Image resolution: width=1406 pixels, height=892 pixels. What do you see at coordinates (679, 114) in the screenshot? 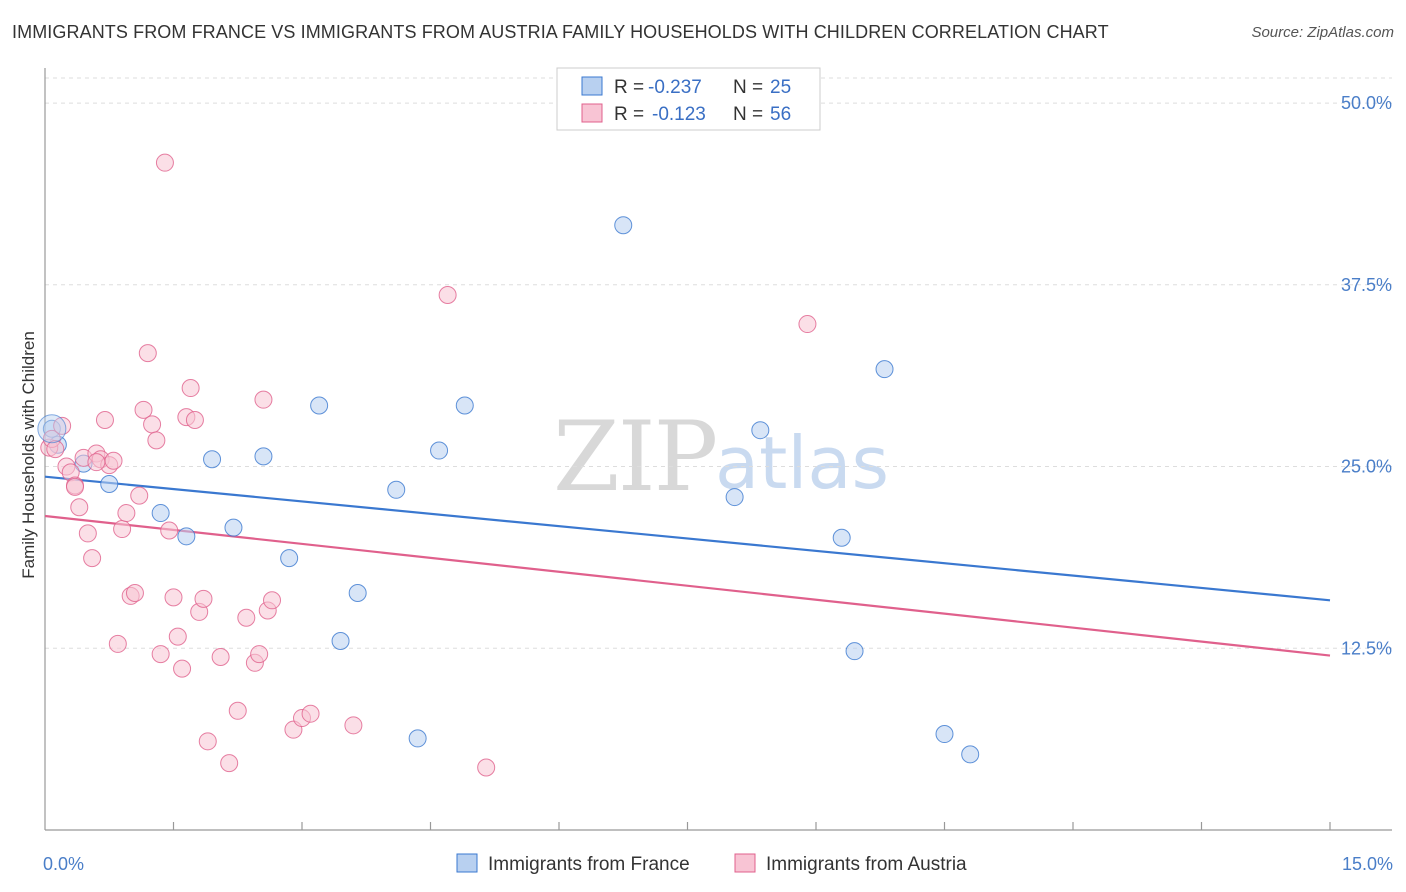
I see `legend-r-value-austria: -0.123` at bounding box center [679, 114].